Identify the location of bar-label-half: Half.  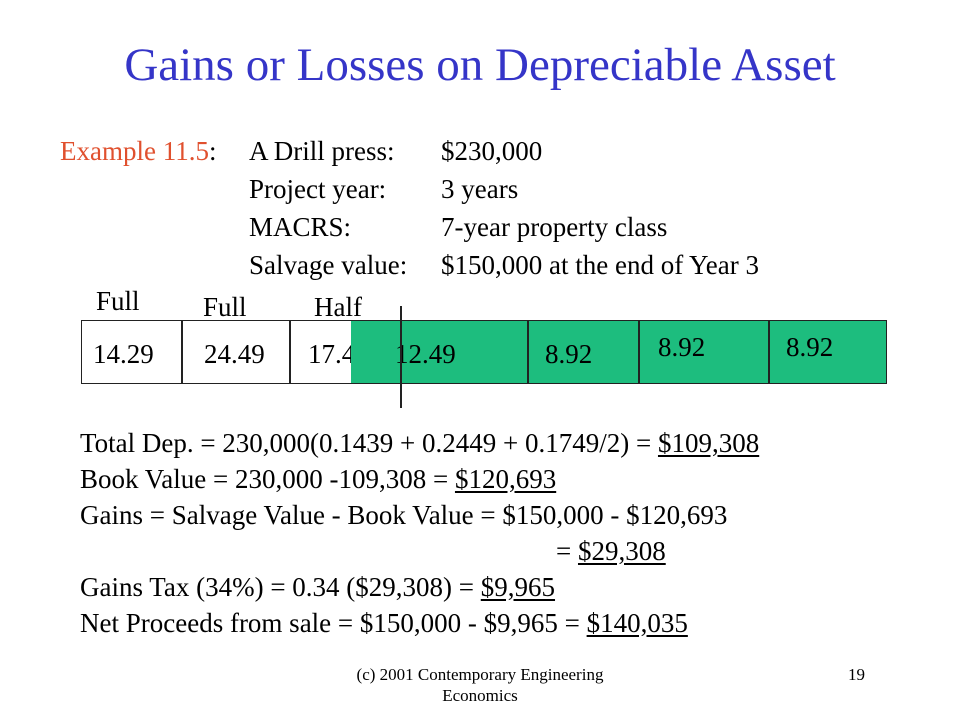
(338, 307).